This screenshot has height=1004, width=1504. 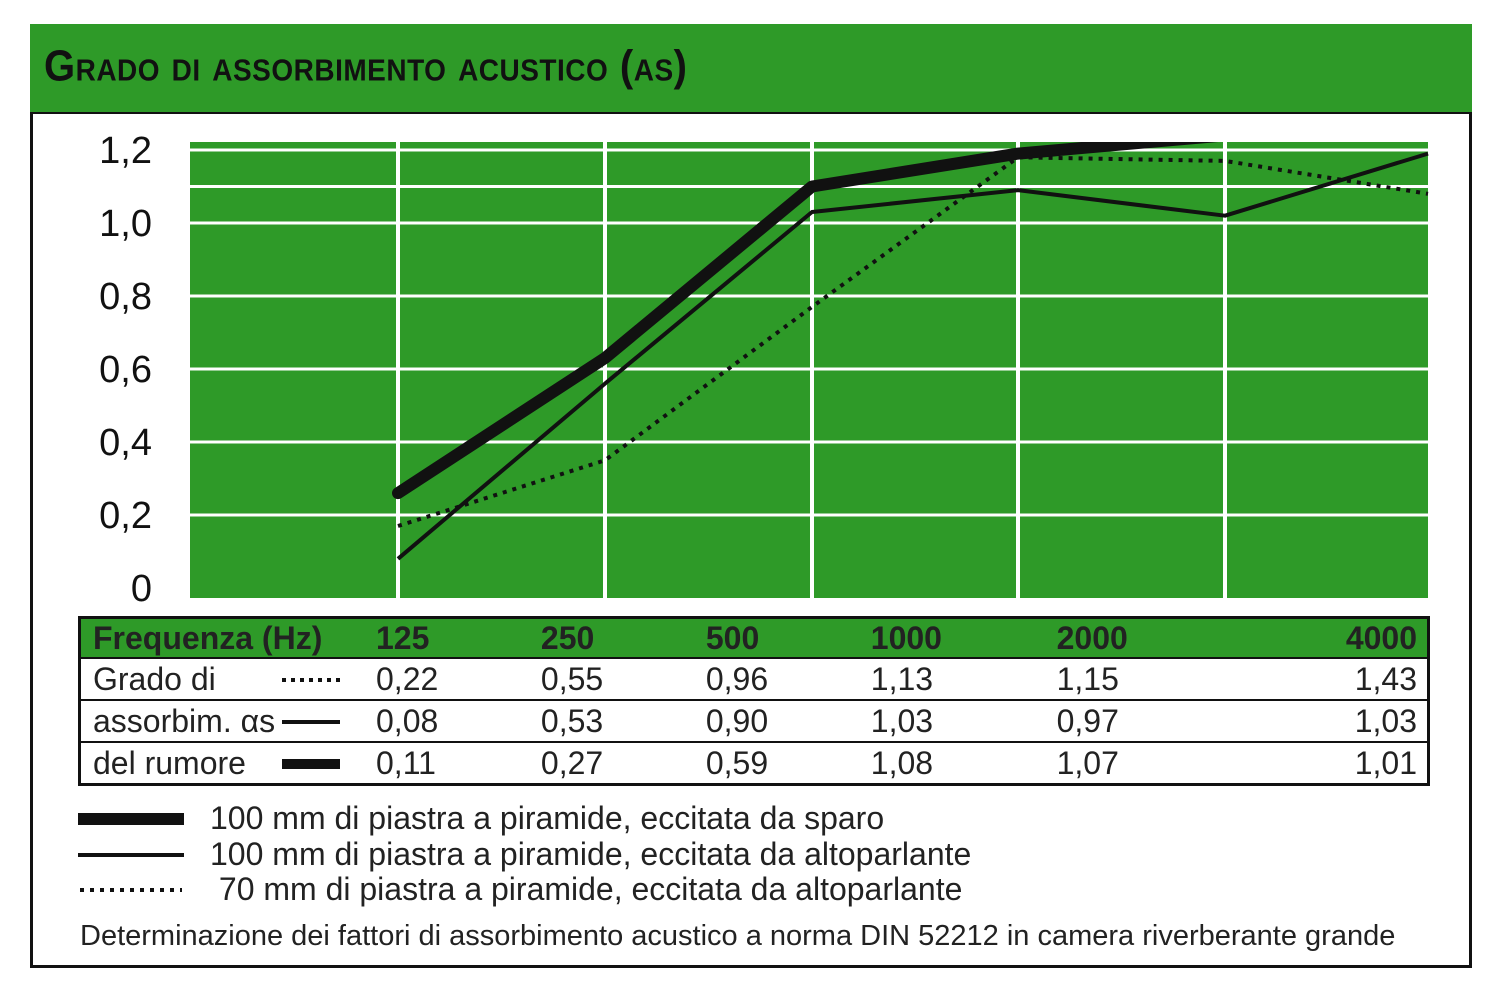 I want to click on table-cell: 1,07, so click(x=1141, y=763).